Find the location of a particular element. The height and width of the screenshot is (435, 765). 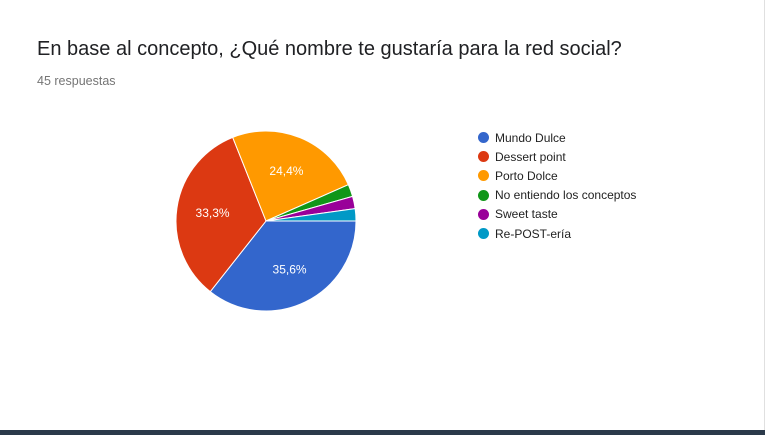

legend-label: Mundo Dulce is located at coordinates (530, 137).